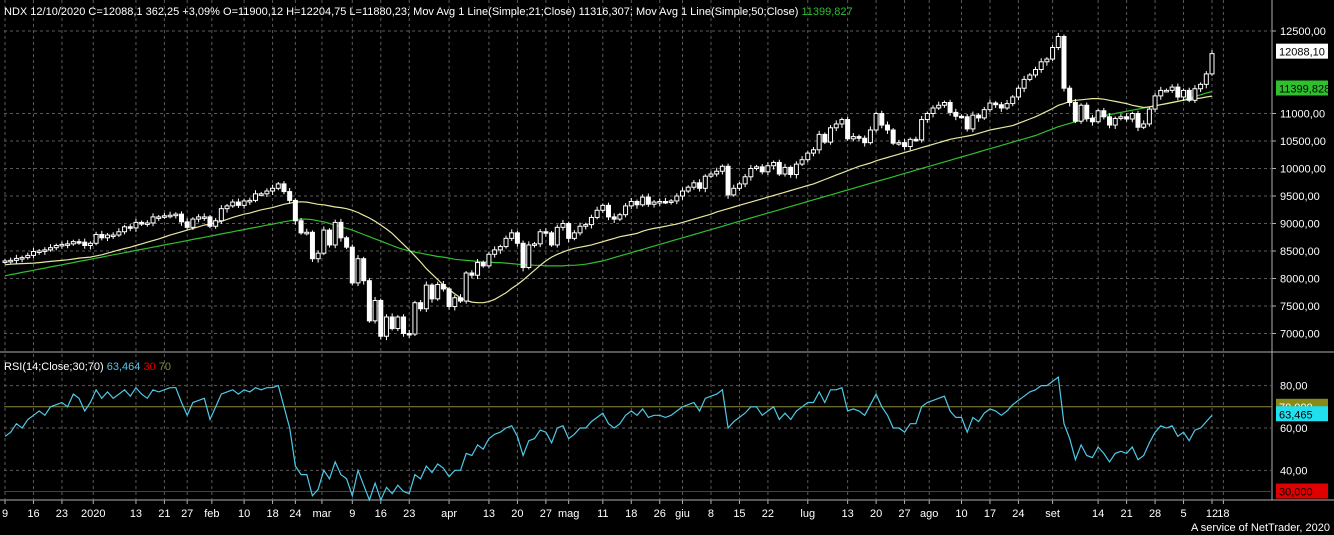  Describe the element at coordinates (211, 514) in the screenshot. I see `x-tick-label: feb` at that location.